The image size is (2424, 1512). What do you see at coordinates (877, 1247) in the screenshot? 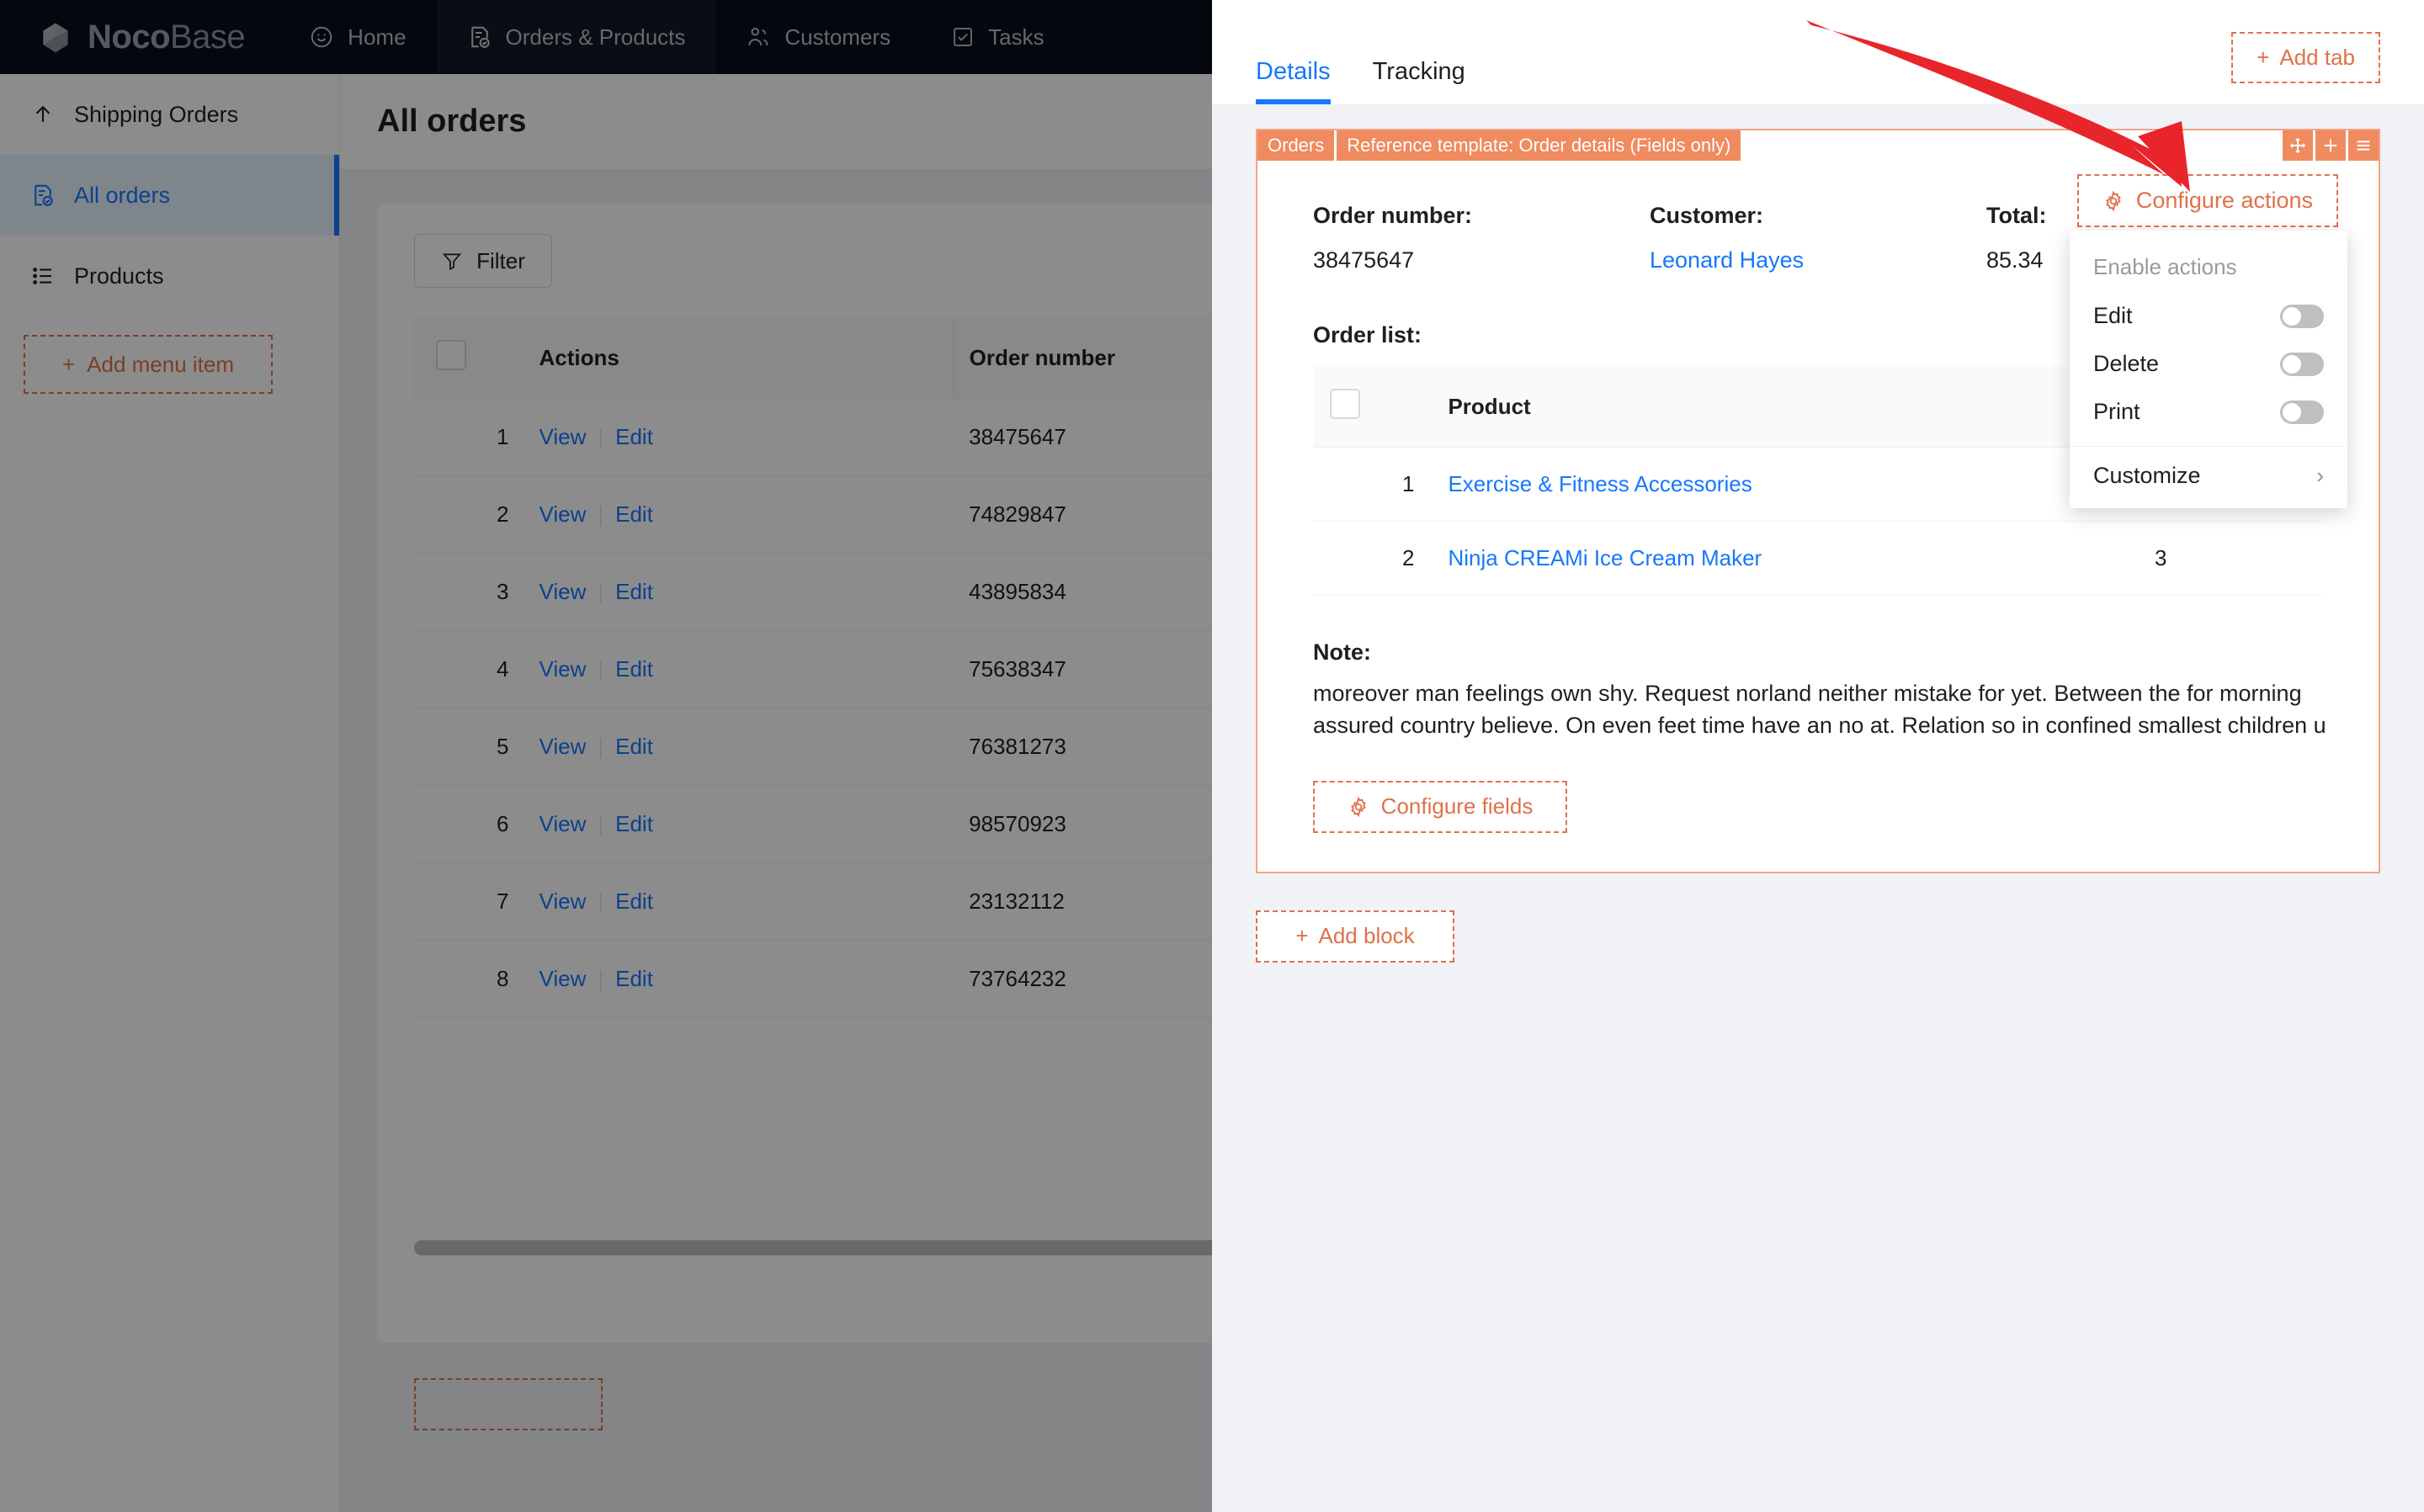
I see `scrollbar-thumb` at bounding box center [877, 1247].